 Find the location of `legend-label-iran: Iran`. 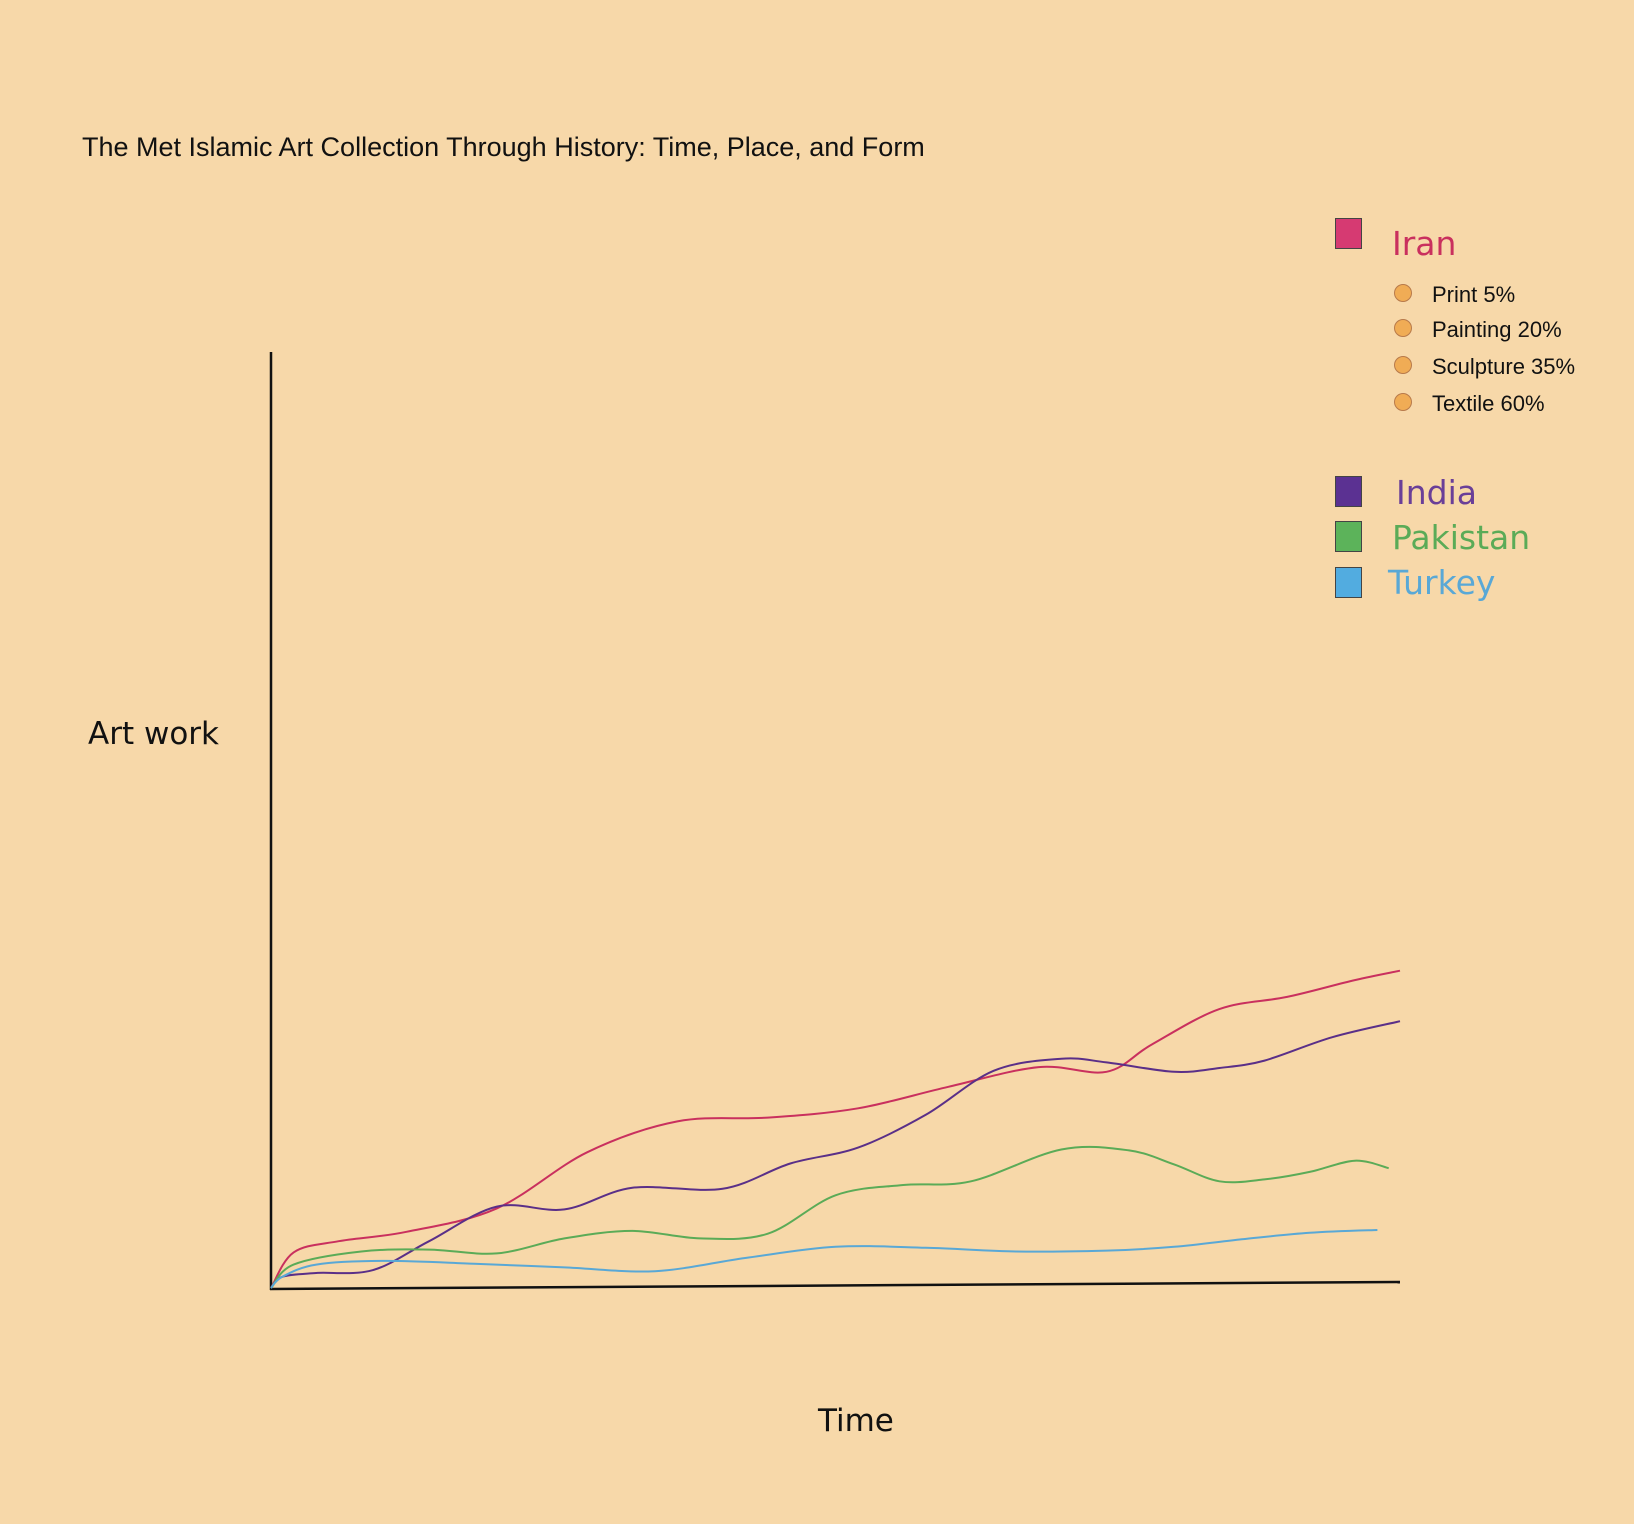

legend-label-iran: Iran is located at coordinates (1424, 243).